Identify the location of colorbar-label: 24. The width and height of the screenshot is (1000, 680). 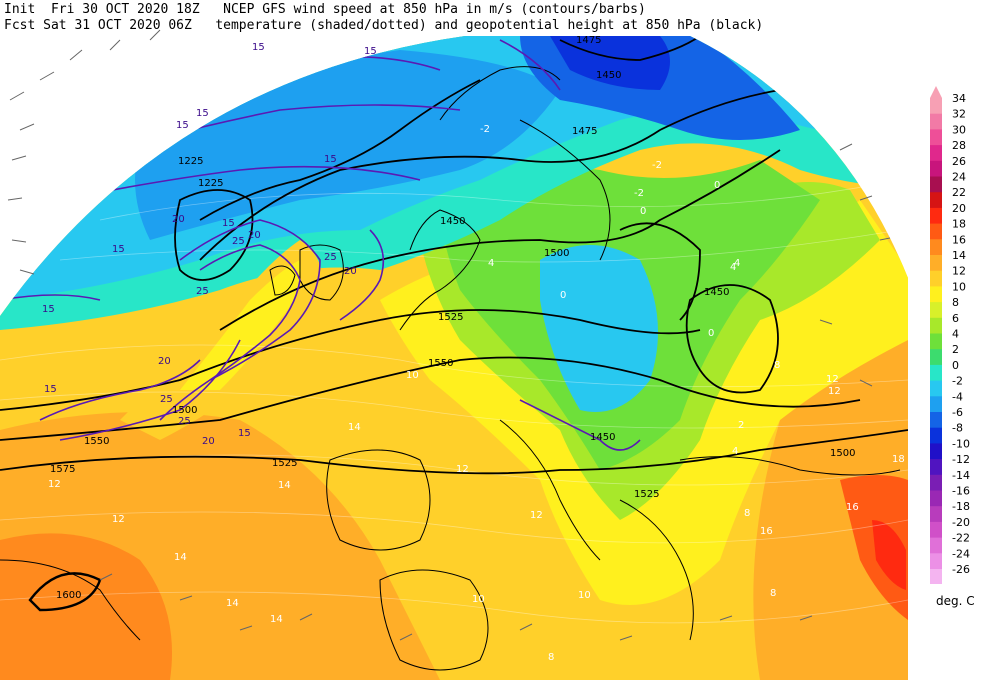
(959, 177).